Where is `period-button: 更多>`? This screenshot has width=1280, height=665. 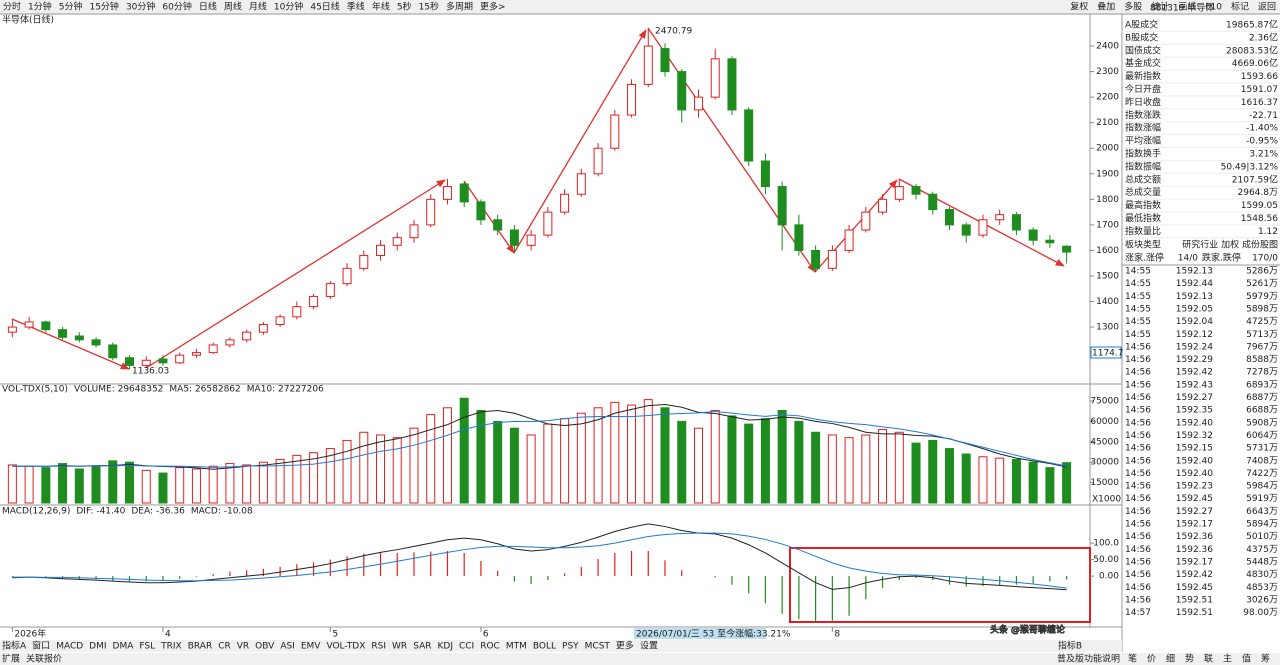 period-button: 更多> is located at coordinates (493, 7).